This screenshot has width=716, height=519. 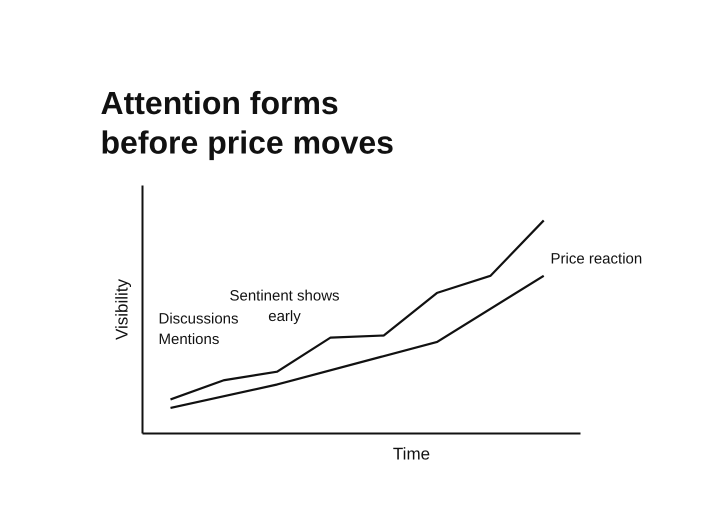 I want to click on annotation: Discussions Mentions, so click(x=198, y=329).